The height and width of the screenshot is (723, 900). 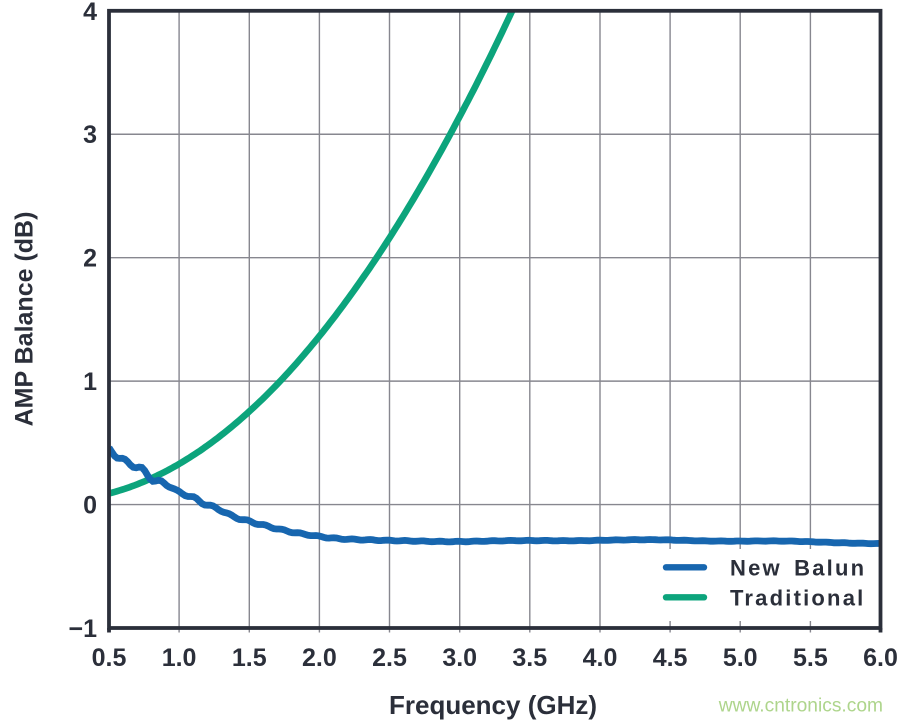 What do you see at coordinates (90, 506) in the screenshot?
I see `svg-text: 0` at bounding box center [90, 506].